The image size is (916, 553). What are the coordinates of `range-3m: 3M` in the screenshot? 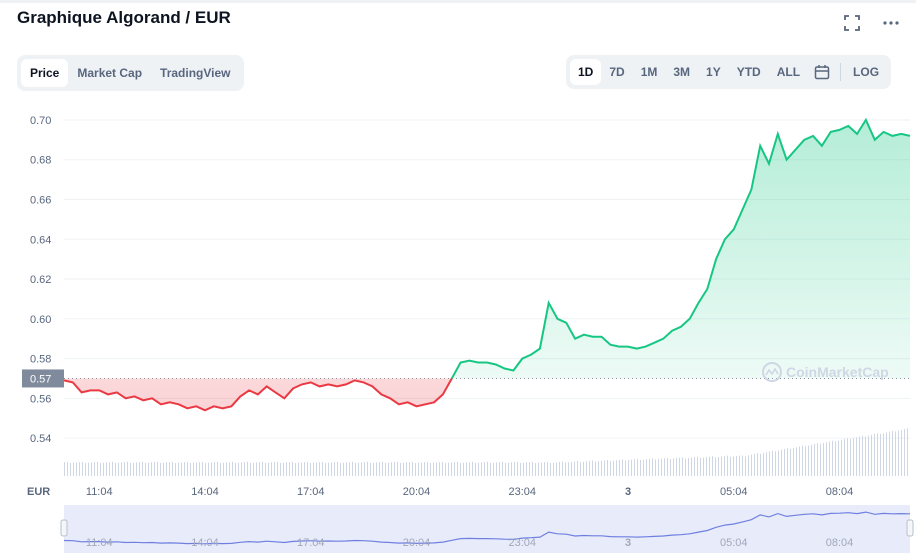 It's located at (682, 72).